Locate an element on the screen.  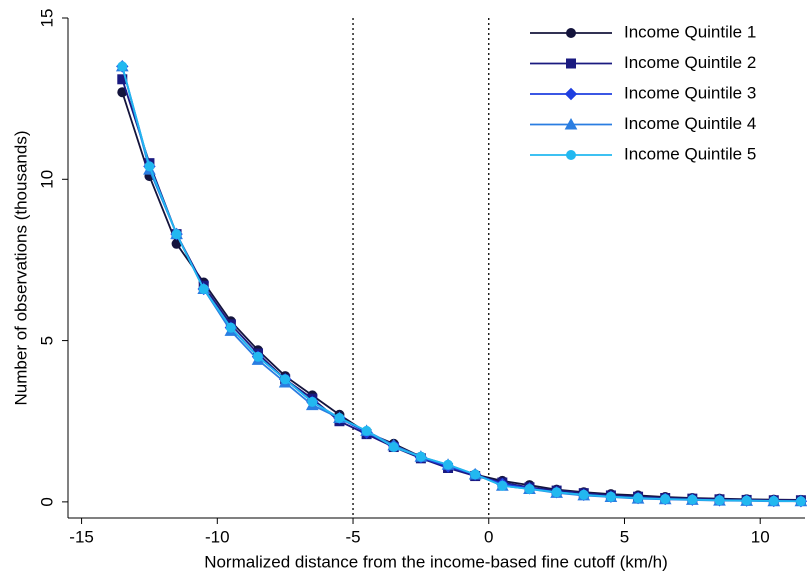
y-tick-label: 15 is located at coordinates (46, 18).